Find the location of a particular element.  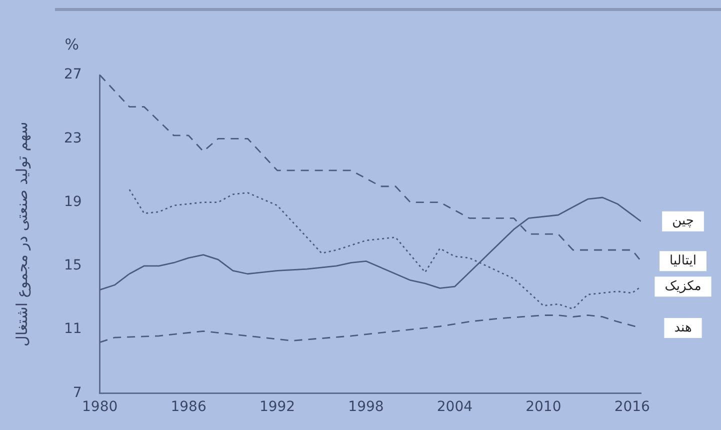

text: ایتالیا is located at coordinates (683, 261).